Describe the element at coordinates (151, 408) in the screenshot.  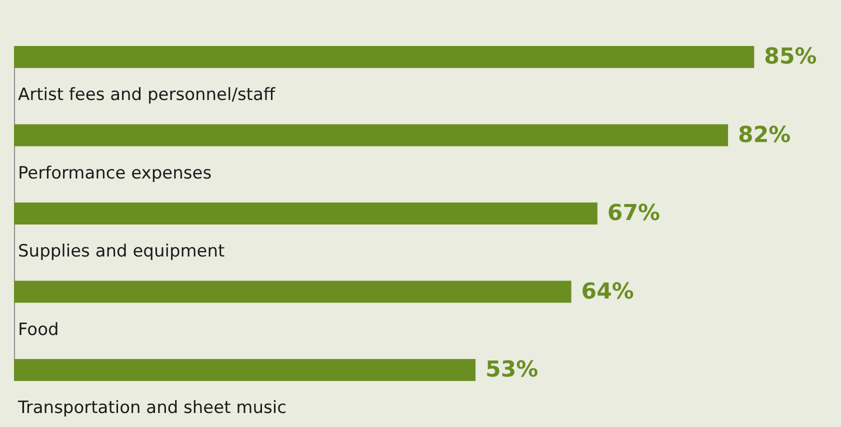
I see `y-tick-label: Transportation and sheet music` at that location.